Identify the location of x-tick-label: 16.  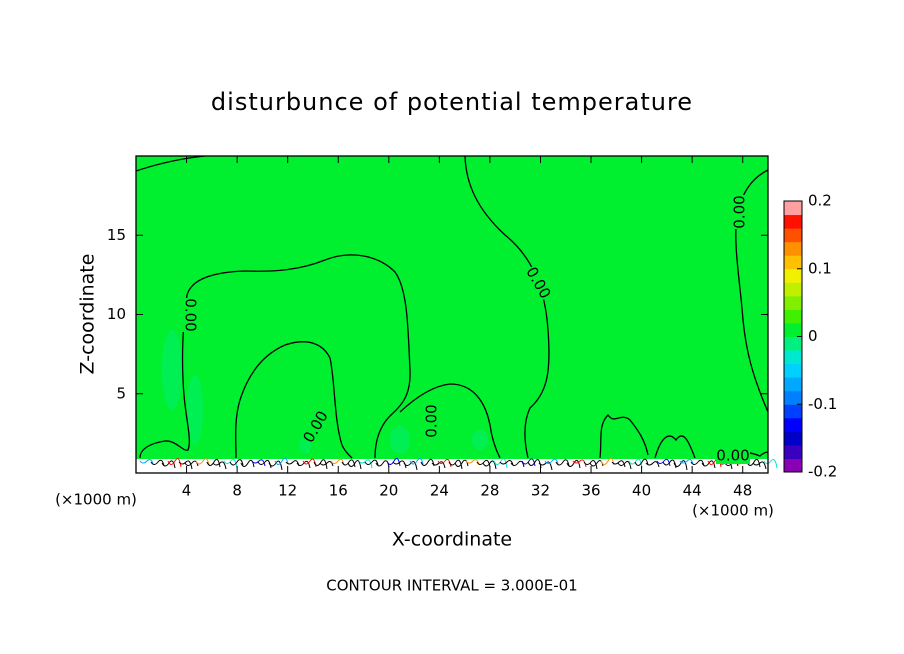
(338, 491).